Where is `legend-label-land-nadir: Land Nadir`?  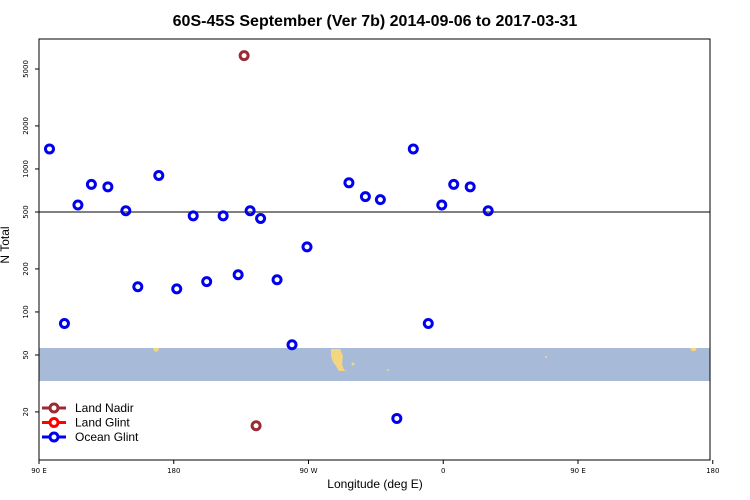 legend-label-land-nadir: Land Nadir is located at coordinates (104, 408).